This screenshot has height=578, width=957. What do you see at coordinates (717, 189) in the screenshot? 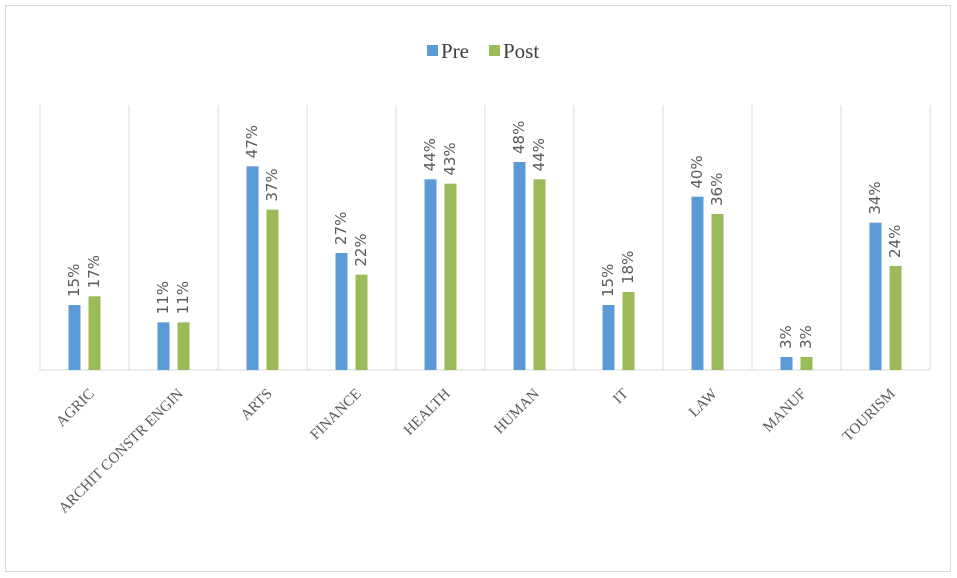
I see `data-label: 36%` at bounding box center [717, 189].